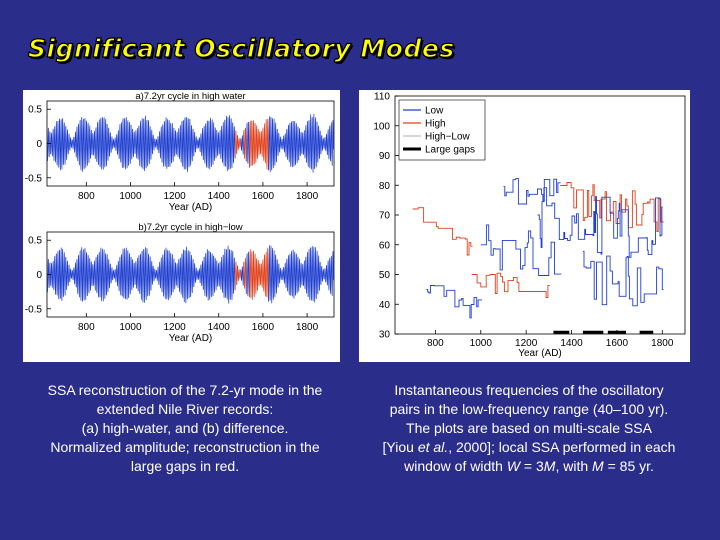 The image size is (720, 540). Describe the element at coordinates (382, 97) in the screenshot. I see `y-tick-label: 110` at that location.